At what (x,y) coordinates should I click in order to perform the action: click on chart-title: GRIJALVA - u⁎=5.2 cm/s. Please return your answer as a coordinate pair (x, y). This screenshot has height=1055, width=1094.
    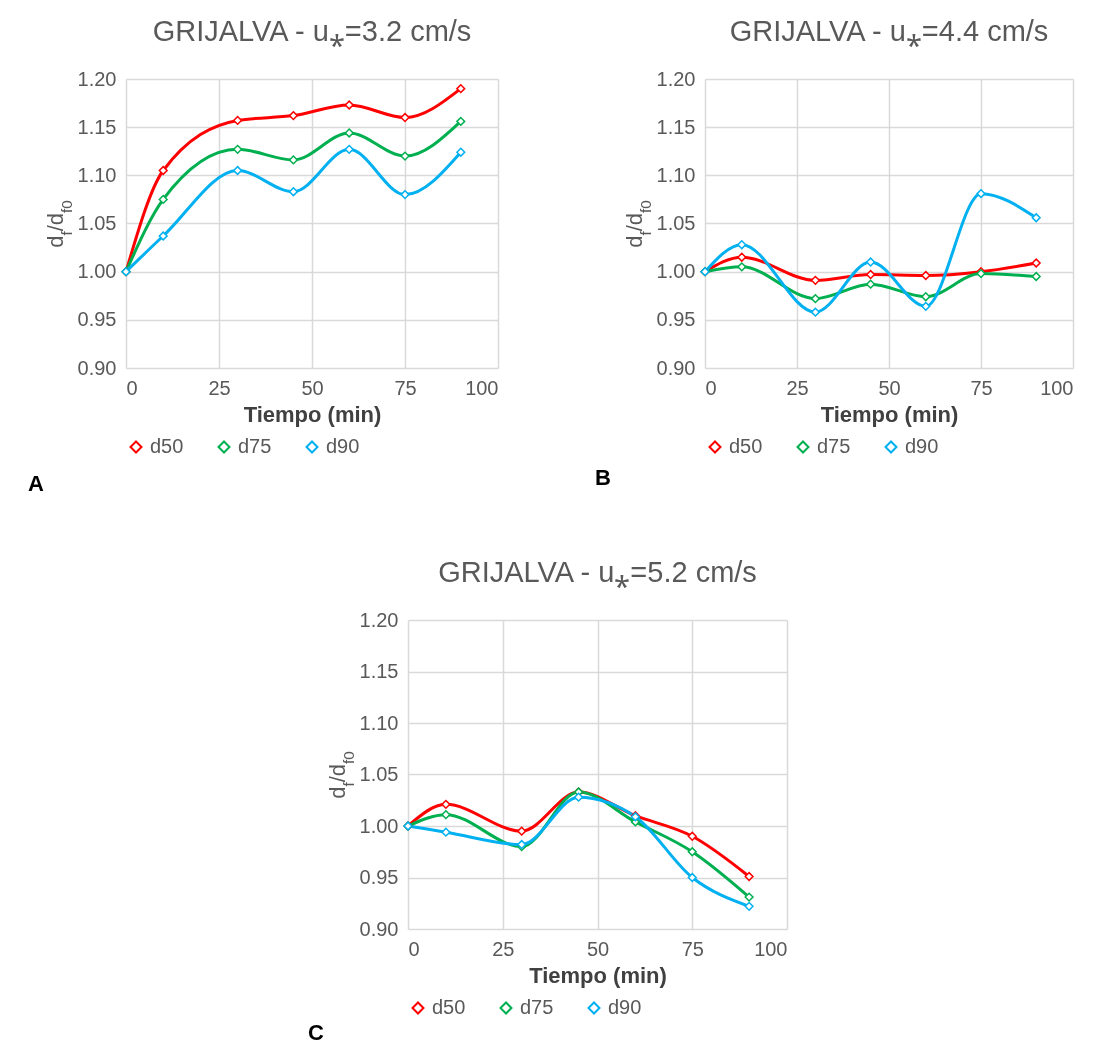
    Looking at the image, I should click on (597, 572).